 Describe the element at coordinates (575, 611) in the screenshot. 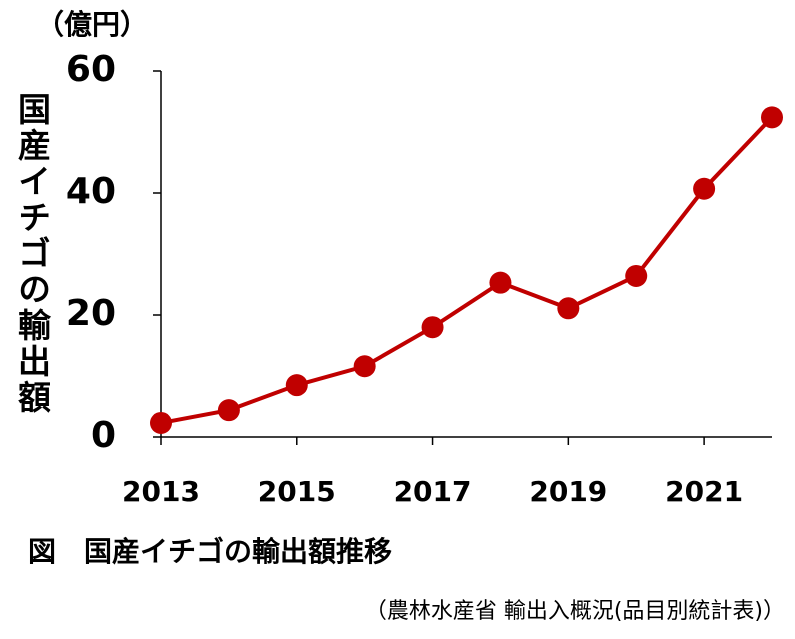

I see `source: （農林水産省 輸出入概況(品目別統計表)）` at that location.